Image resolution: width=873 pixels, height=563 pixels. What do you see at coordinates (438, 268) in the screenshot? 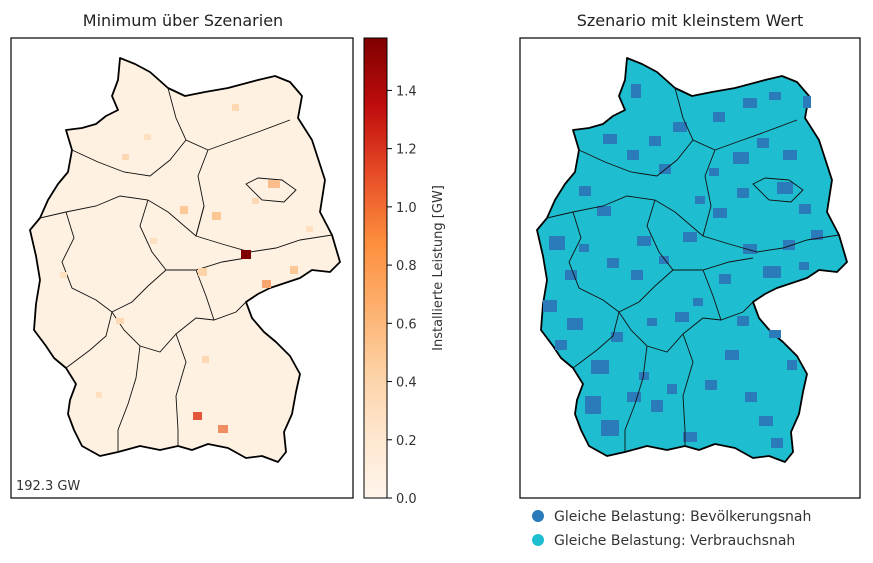
I see `colorbar-label: Installierte Leistung [GW]` at bounding box center [438, 268].